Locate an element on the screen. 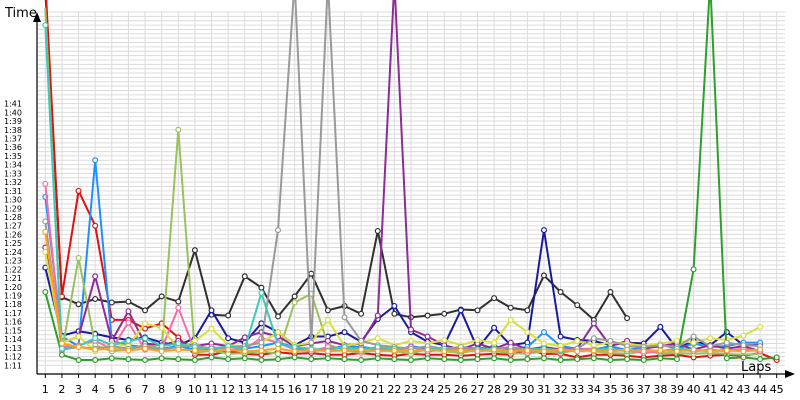 The width and height of the screenshot is (800, 400). y-axis-title: Time is located at coordinates (20, 13).